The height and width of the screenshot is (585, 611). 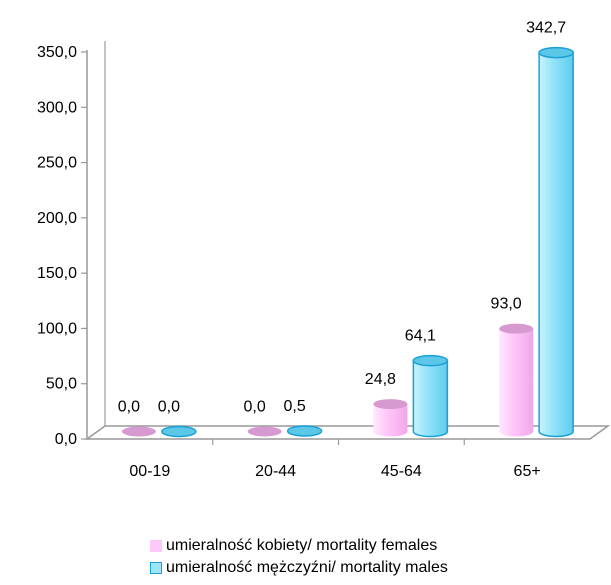 I want to click on floor, so click(x=347, y=432).